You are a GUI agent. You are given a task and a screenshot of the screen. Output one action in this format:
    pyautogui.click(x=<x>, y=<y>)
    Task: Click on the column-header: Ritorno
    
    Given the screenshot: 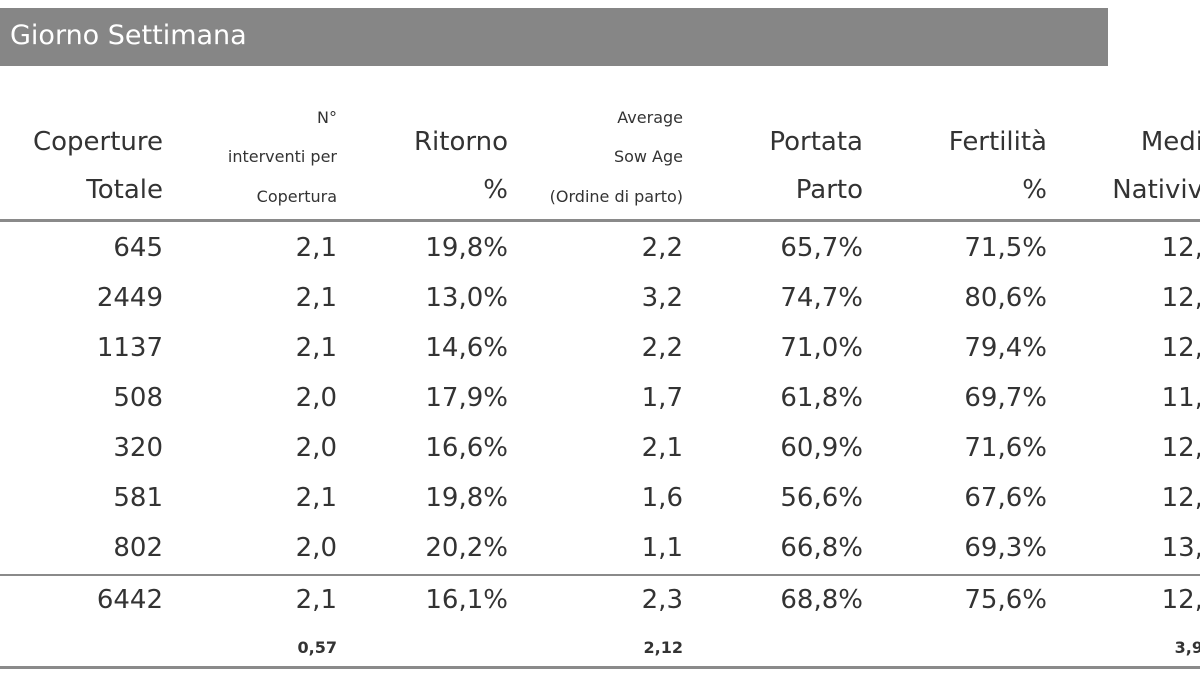 What is the action you would take?
    pyautogui.click(x=460, y=142)
    